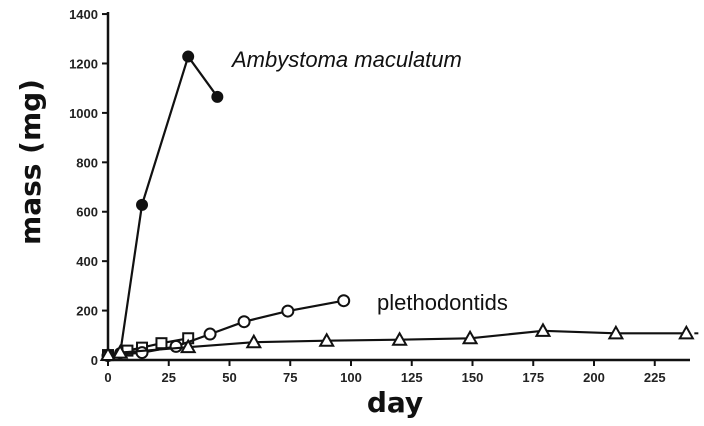  Describe the element at coordinates (384, 377) in the screenshot. I see `x-tick-labels: 0 25 50 75 100 125 150 175 200 225` at that location.